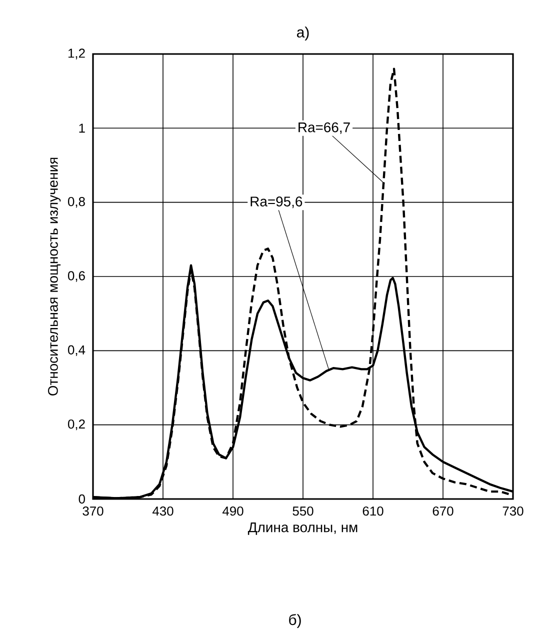 The width and height of the screenshot is (537, 643). What do you see at coordinates (77, 350) in the screenshot?
I see `y-tick-label: 0,4` at bounding box center [77, 350].